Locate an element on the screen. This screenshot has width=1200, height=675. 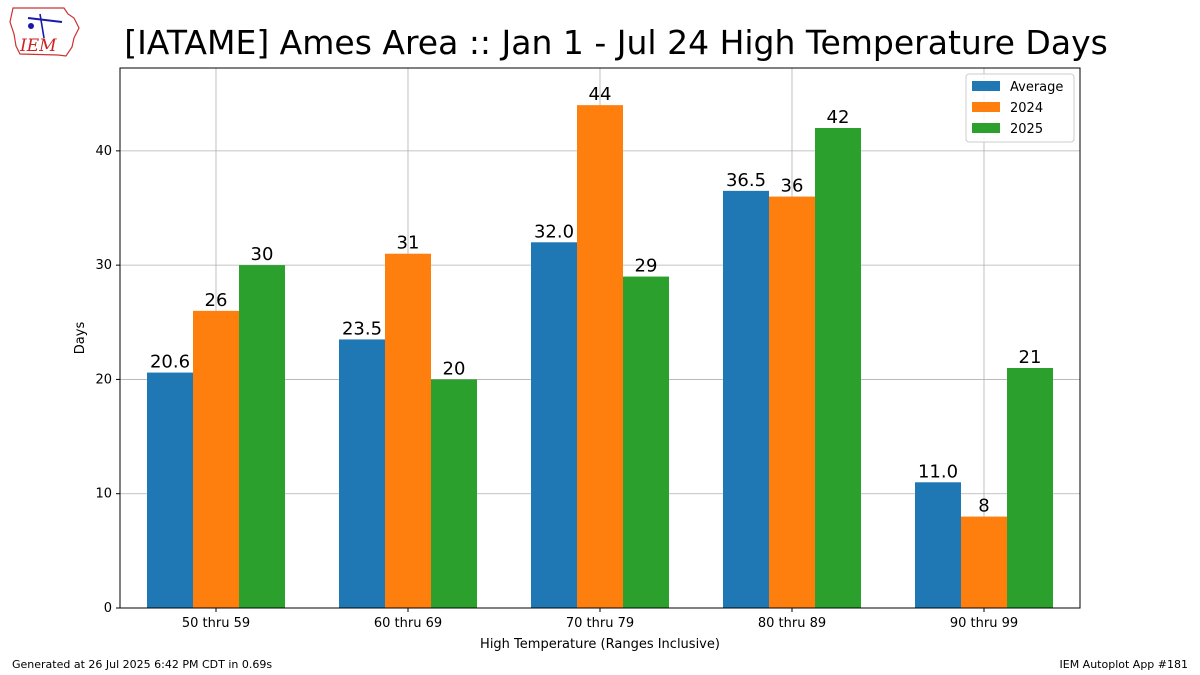
legend-entry: 2024 is located at coordinates (1026, 108).